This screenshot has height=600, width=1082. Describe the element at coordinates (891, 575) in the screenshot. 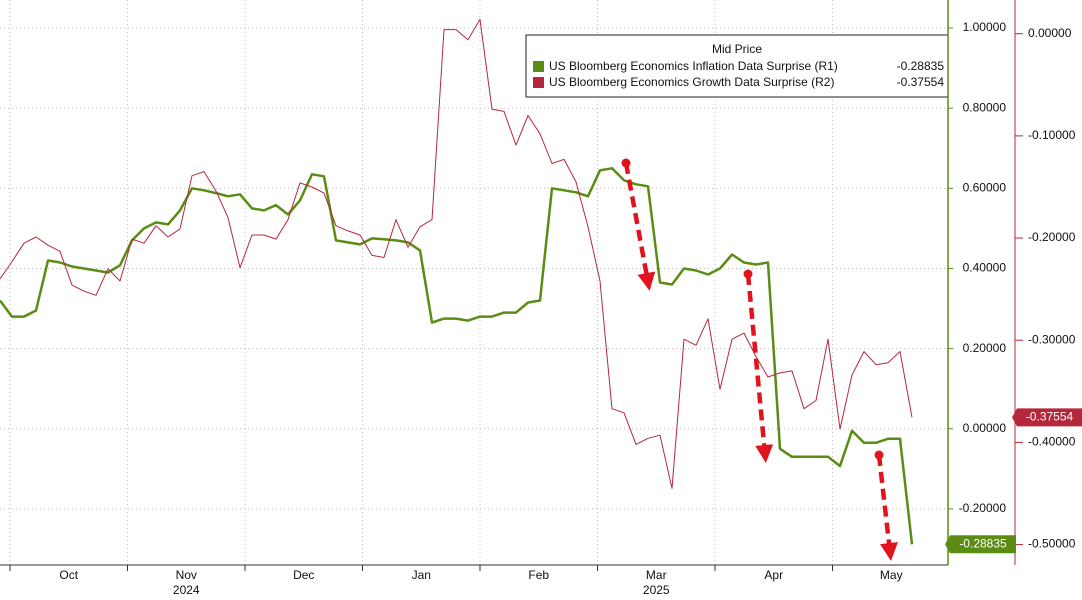

I see `x-tick-label: May` at that location.